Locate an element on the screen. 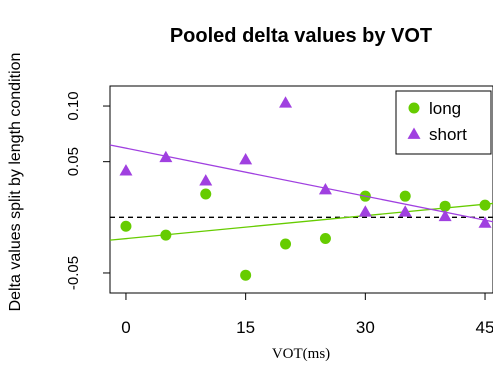  x-tick-label: 0 is located at coordinates (125, 327).